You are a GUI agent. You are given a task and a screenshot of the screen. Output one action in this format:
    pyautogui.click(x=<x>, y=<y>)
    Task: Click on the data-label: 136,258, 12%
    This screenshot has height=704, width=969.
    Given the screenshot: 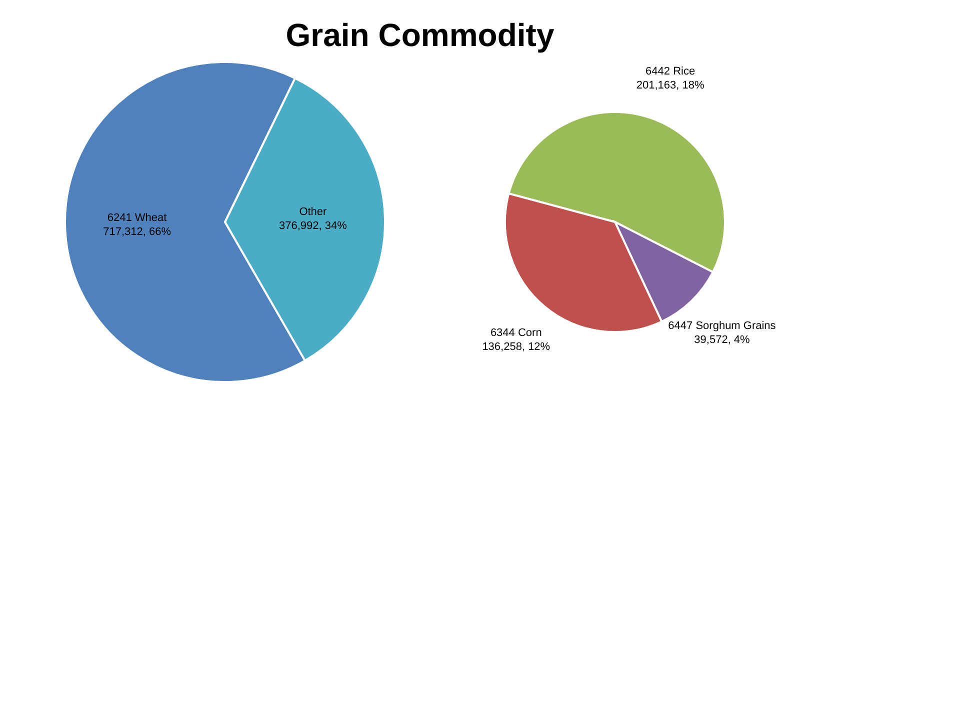 What is the action you would take?
    pyautogui.click(x=516, y=347)
    